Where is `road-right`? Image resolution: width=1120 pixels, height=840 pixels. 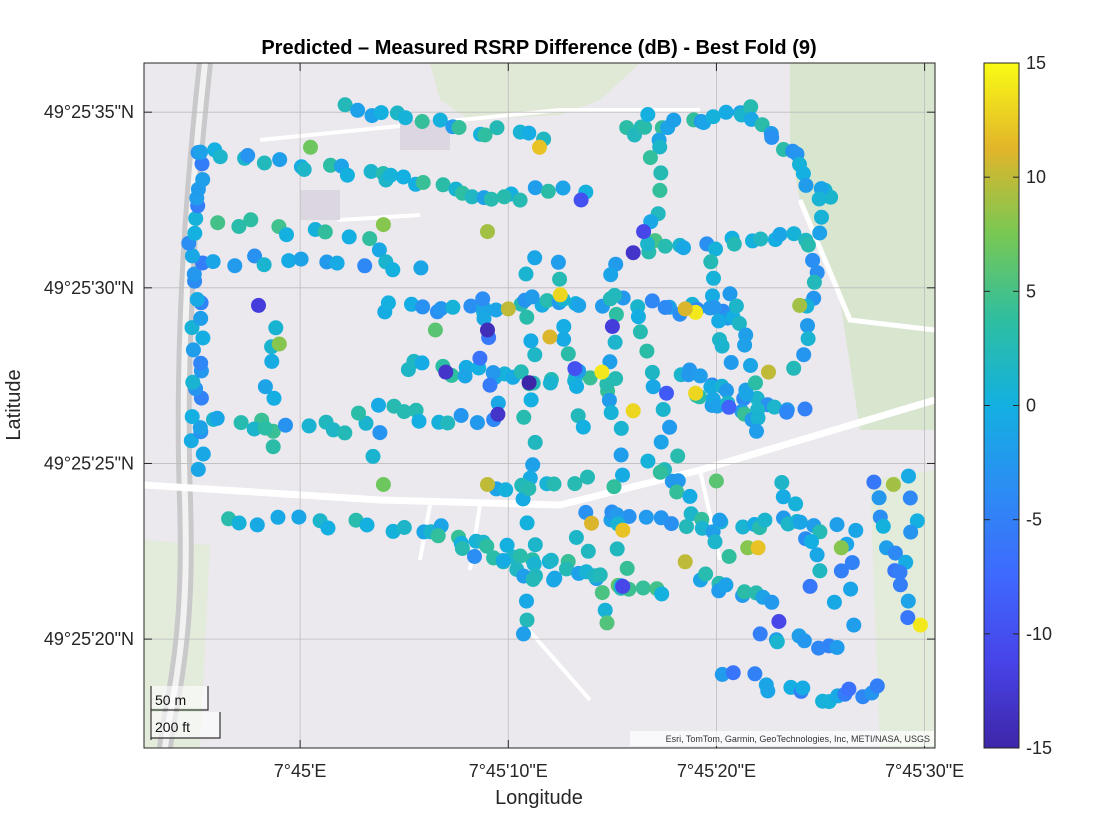 road-right is located at coordinates (866, 266).